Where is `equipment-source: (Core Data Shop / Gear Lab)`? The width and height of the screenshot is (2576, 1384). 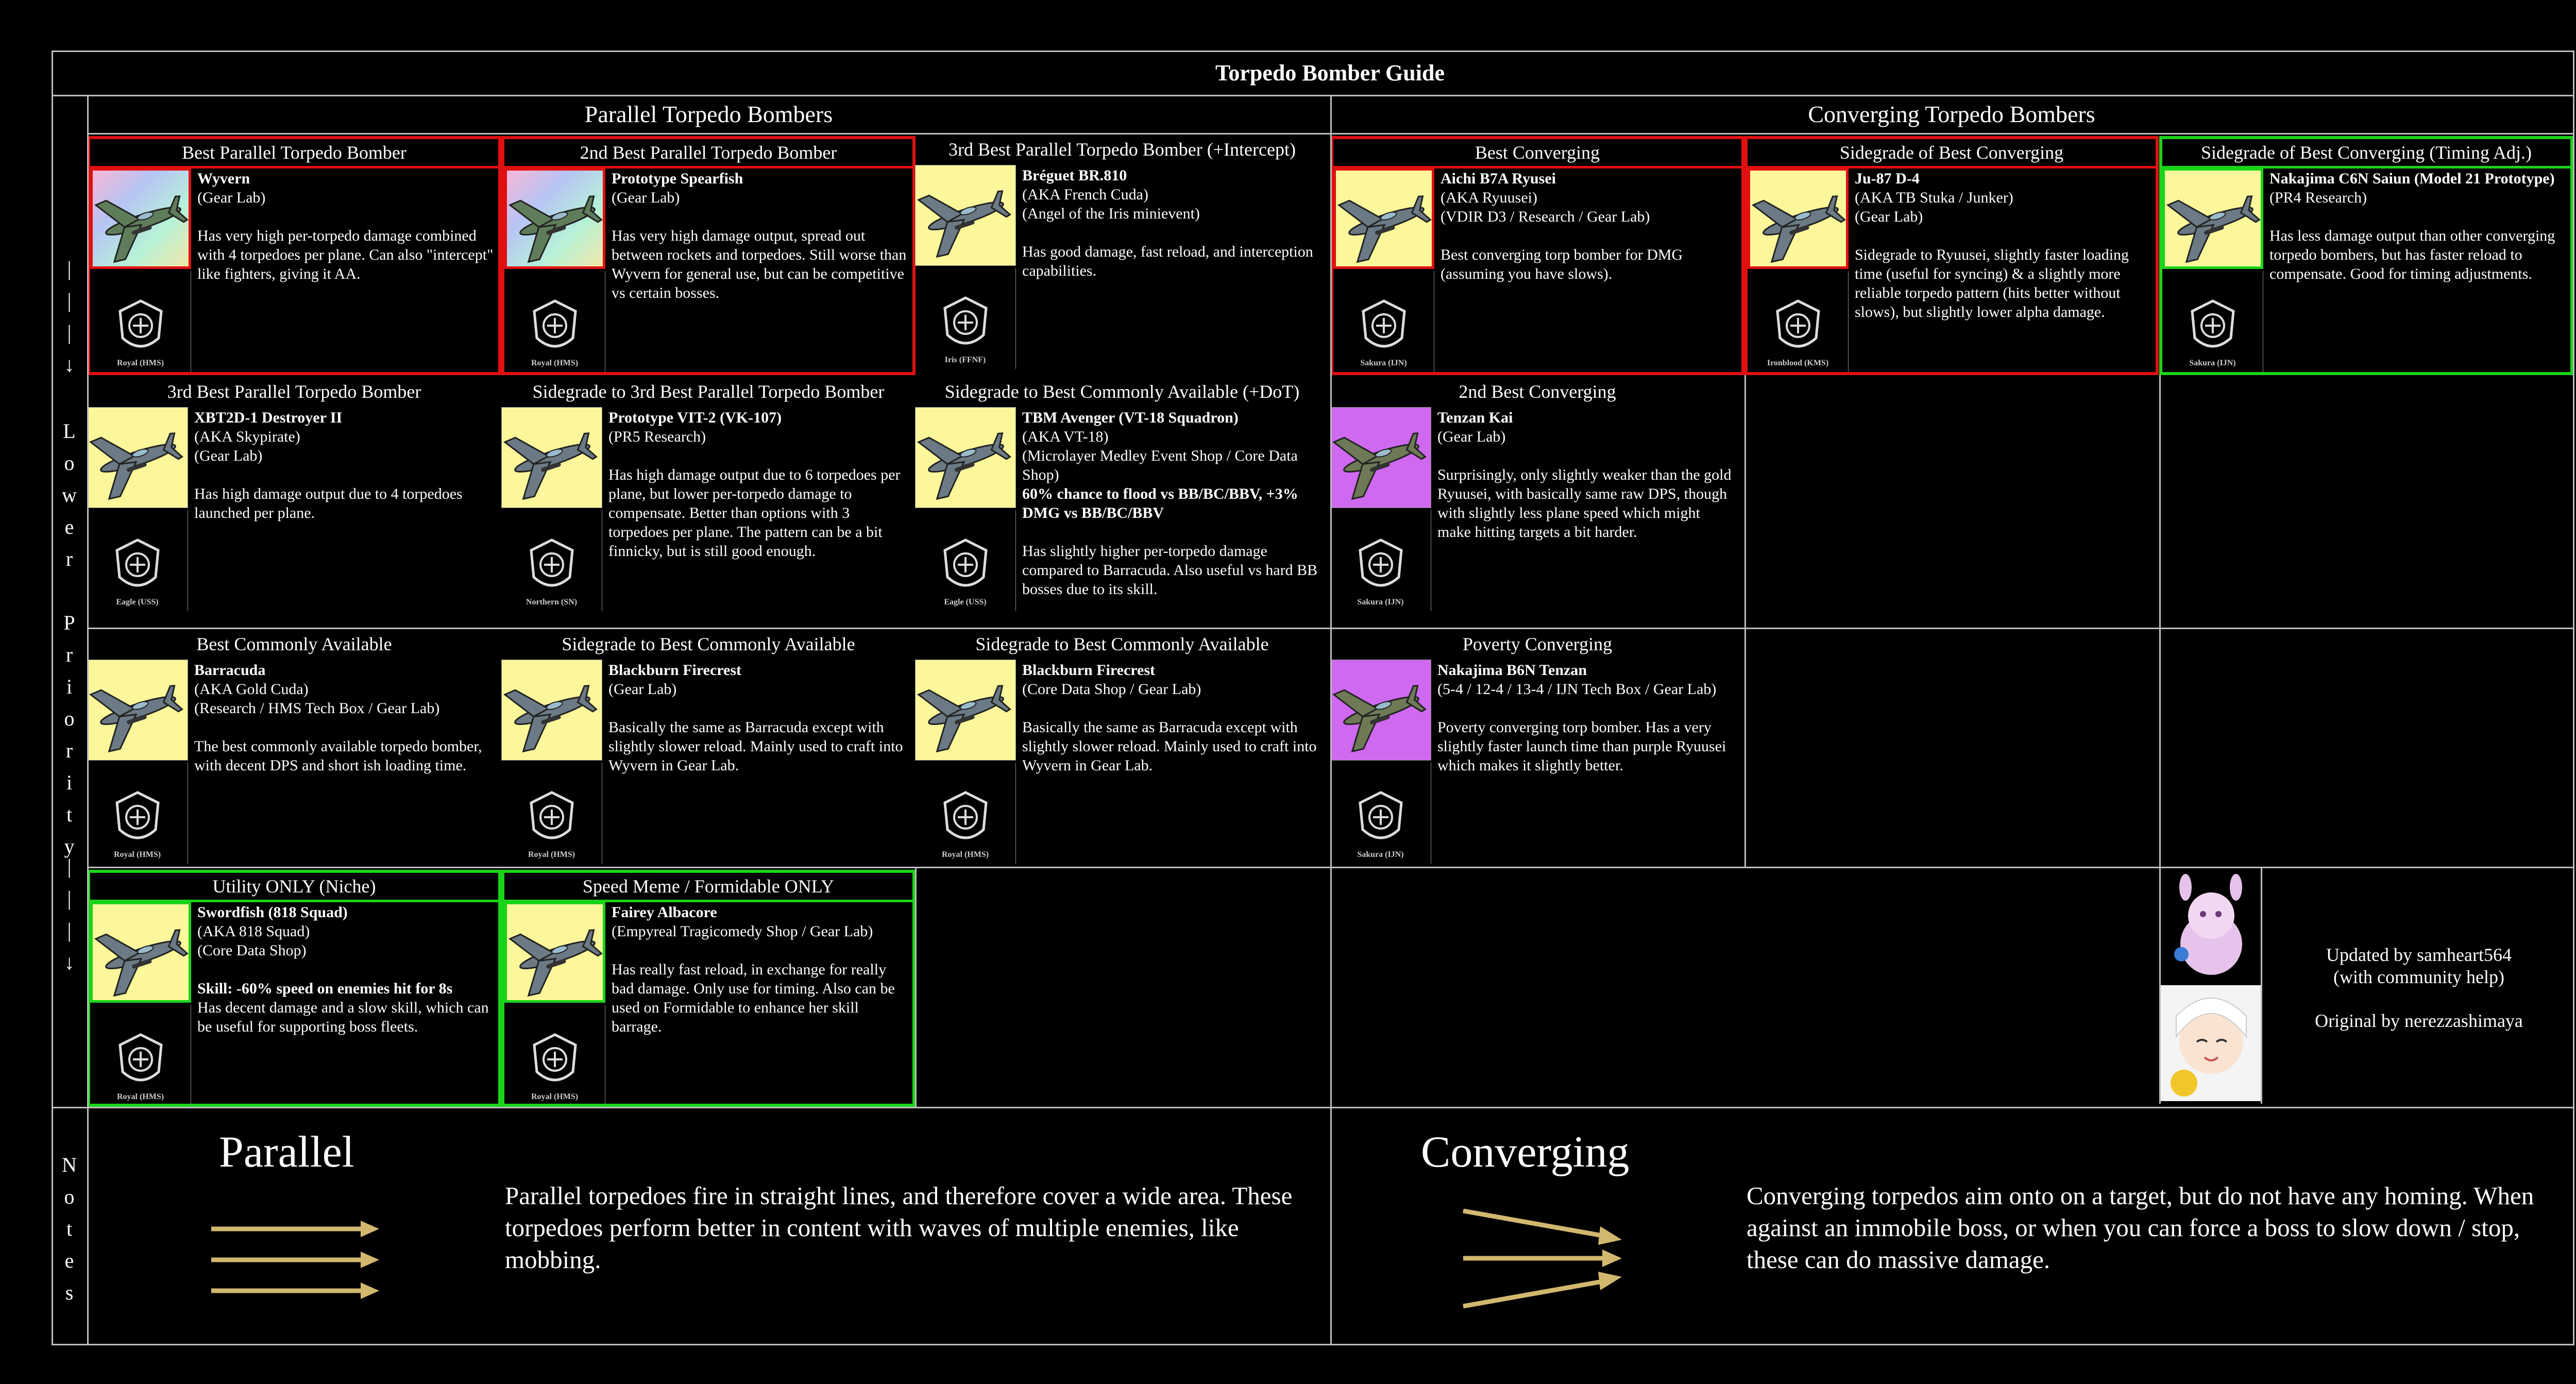 equipment-source: (Core Data Shop / Gear Lab) is located at coordinates (1111, 689).